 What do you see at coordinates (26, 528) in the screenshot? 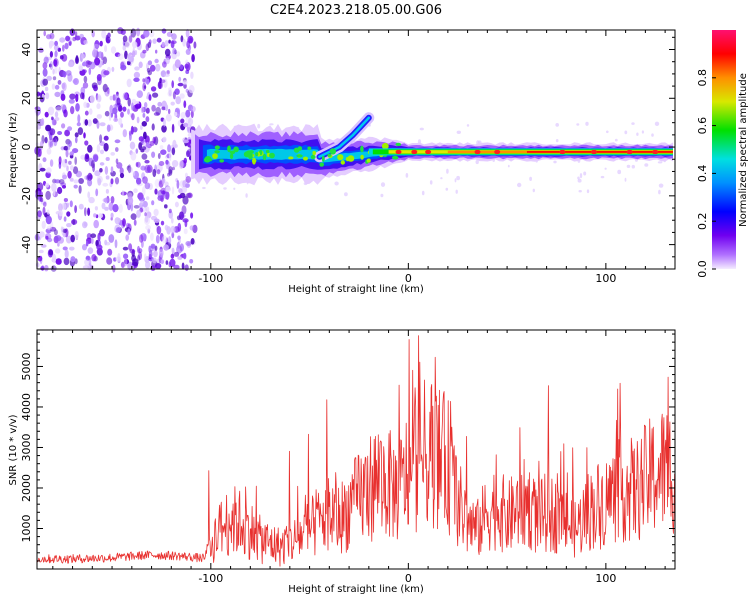
I see `snr-y-tick-label: 1000` at bounding box center [26, 528].